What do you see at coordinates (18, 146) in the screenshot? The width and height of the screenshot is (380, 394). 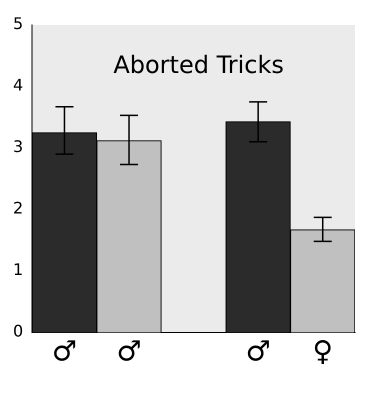 I see `y-tick-label: 3` at bounding box center [18, 146].